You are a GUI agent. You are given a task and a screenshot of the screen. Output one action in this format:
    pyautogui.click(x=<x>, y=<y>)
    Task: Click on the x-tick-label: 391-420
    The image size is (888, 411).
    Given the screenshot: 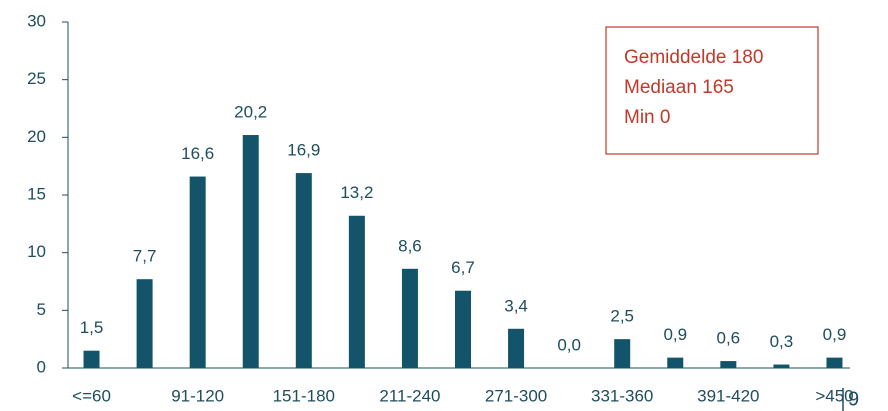 What is the action you would take?
    pyautogui.click(x=728, y=395)
    